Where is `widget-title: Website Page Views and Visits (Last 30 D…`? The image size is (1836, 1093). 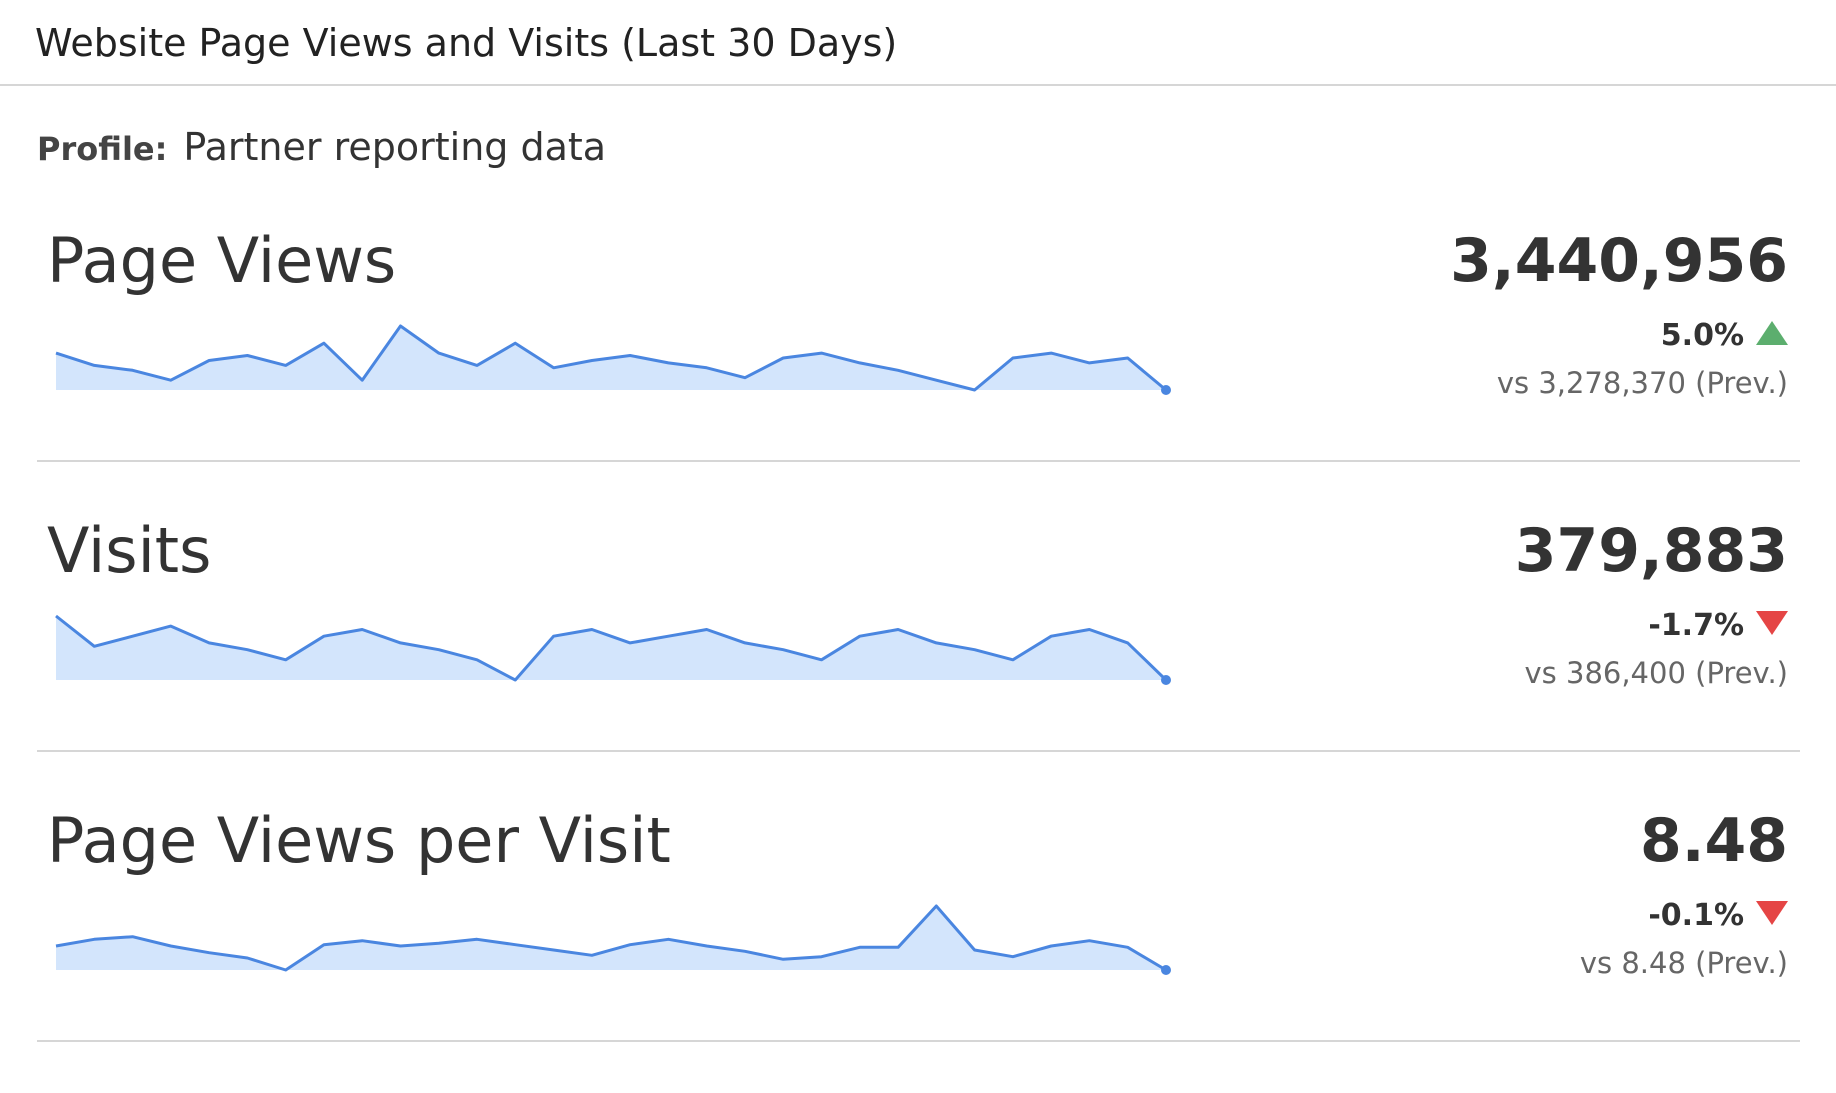 widget-title: Website Page Views and Visits (Last 30 D… is located at coordinates (466, 43).